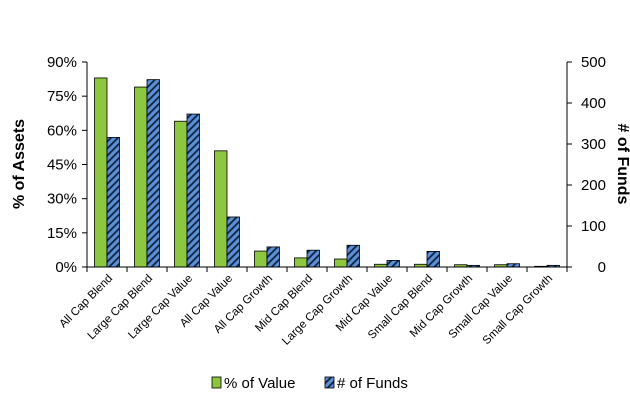  Describe the element at coordinates (593, 226) in the screenshot. I see `right-tick-label: 100` at that location.